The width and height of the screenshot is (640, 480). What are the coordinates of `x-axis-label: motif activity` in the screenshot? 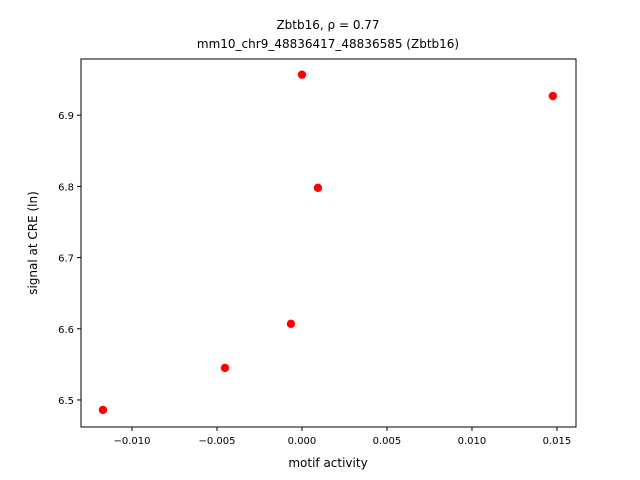 It's located at (327, 463).